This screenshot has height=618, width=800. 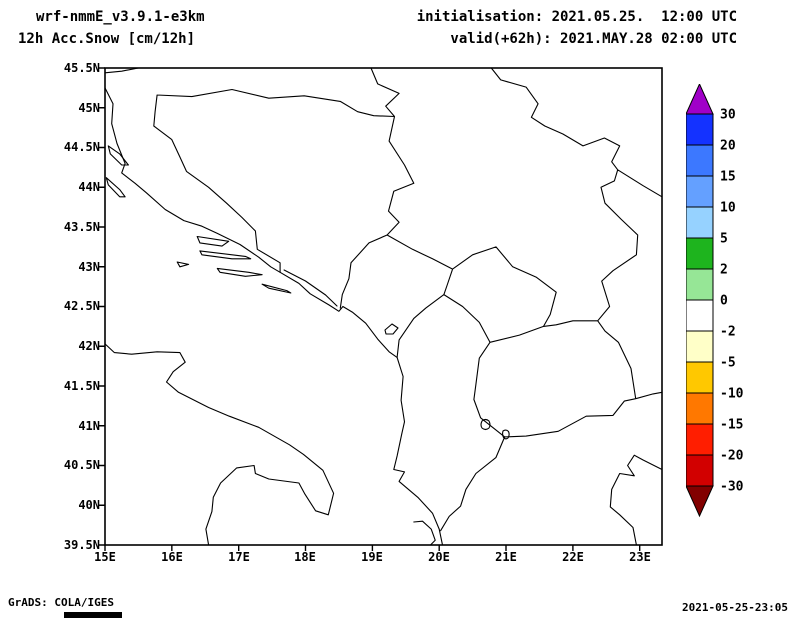 I want to click on colorbar-label: -2, so click(x=728, y=332).